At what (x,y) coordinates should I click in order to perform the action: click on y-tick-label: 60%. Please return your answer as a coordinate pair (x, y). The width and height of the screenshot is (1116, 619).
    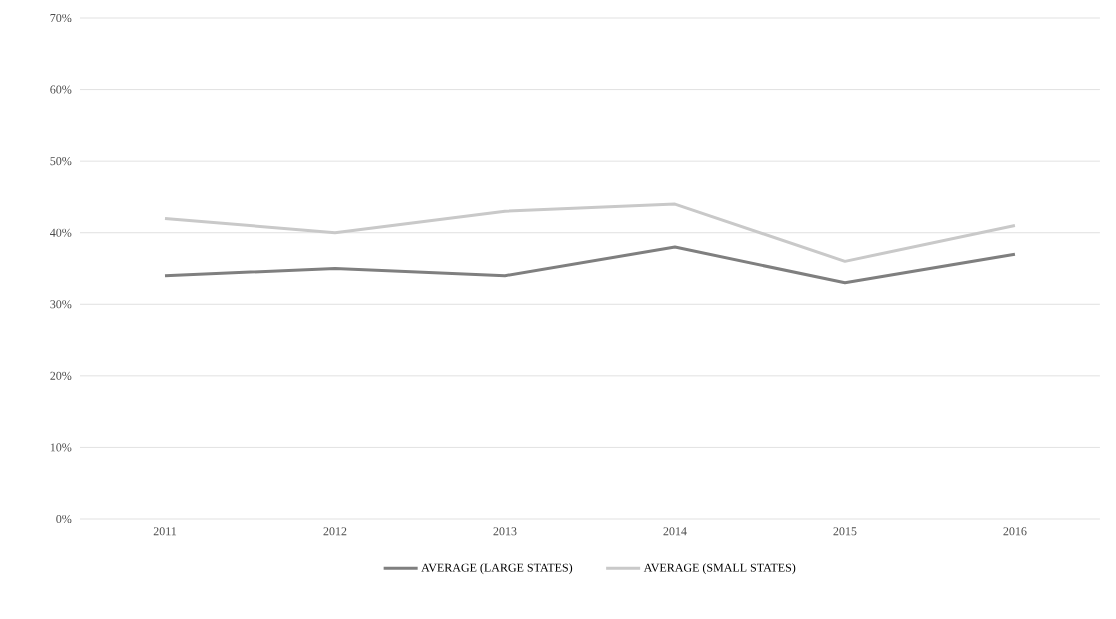
    Looking at the image, I should click on (61, 89).